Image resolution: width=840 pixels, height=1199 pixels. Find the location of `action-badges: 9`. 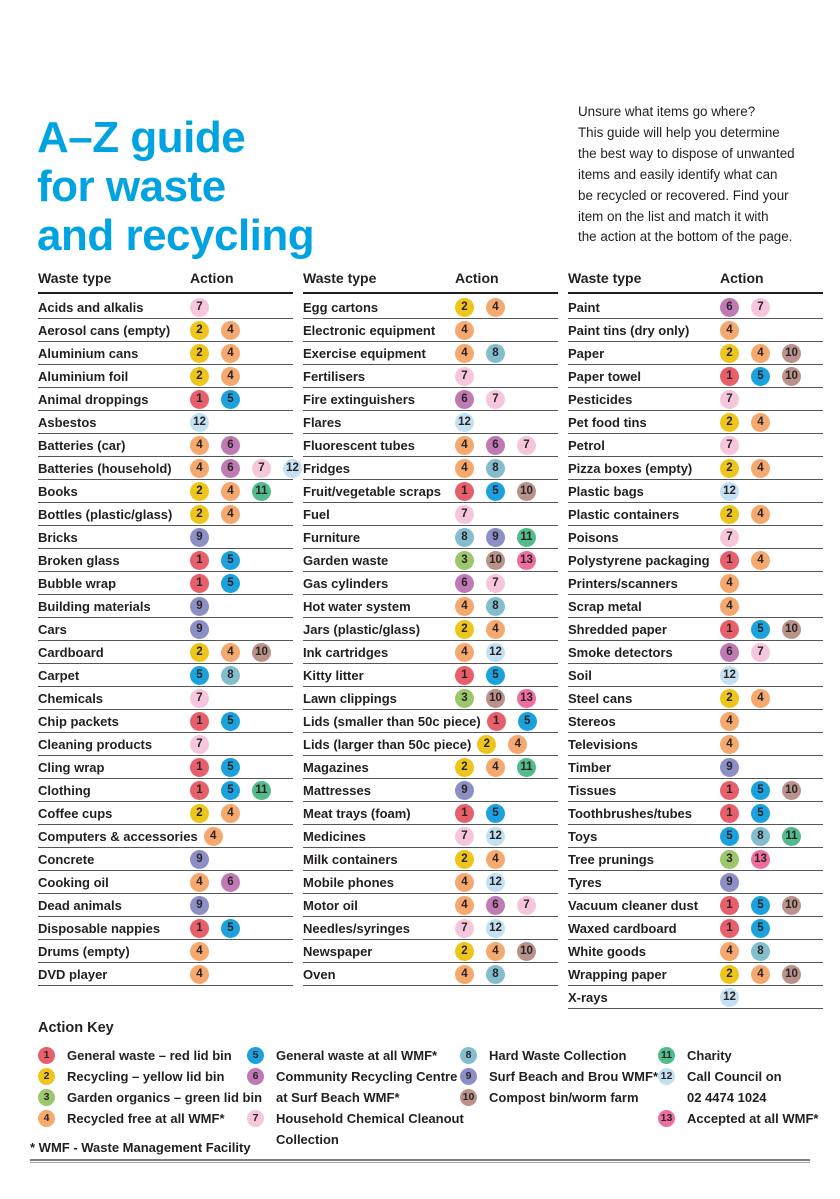

action-badges: 9 is located at coordinates (729, 767).